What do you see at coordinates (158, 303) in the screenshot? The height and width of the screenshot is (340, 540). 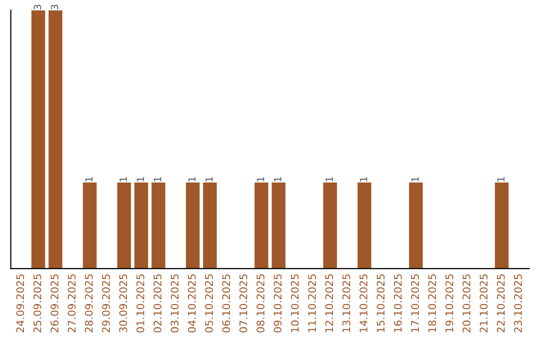 I see `x-tick-label: 02.10.2025` at bounding box center [158, 303].